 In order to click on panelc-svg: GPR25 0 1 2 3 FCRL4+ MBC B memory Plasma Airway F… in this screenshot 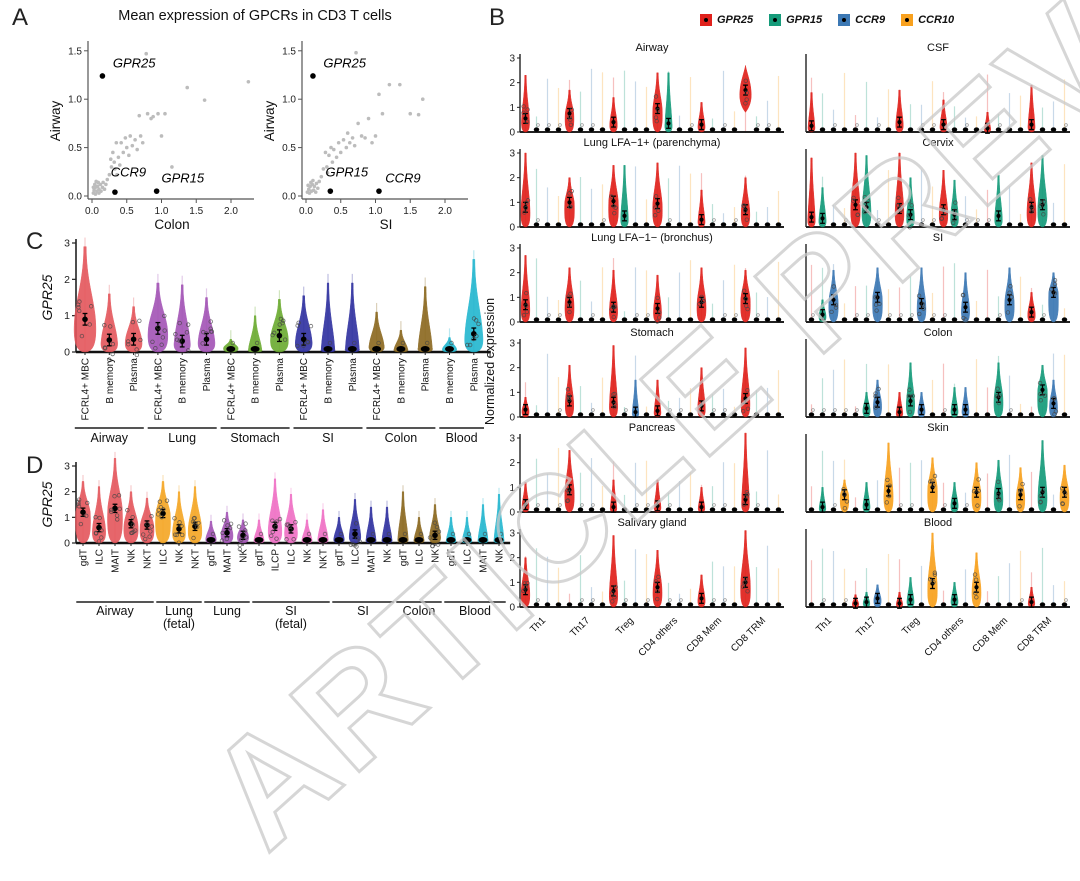, I will do `click(265, 341)`.